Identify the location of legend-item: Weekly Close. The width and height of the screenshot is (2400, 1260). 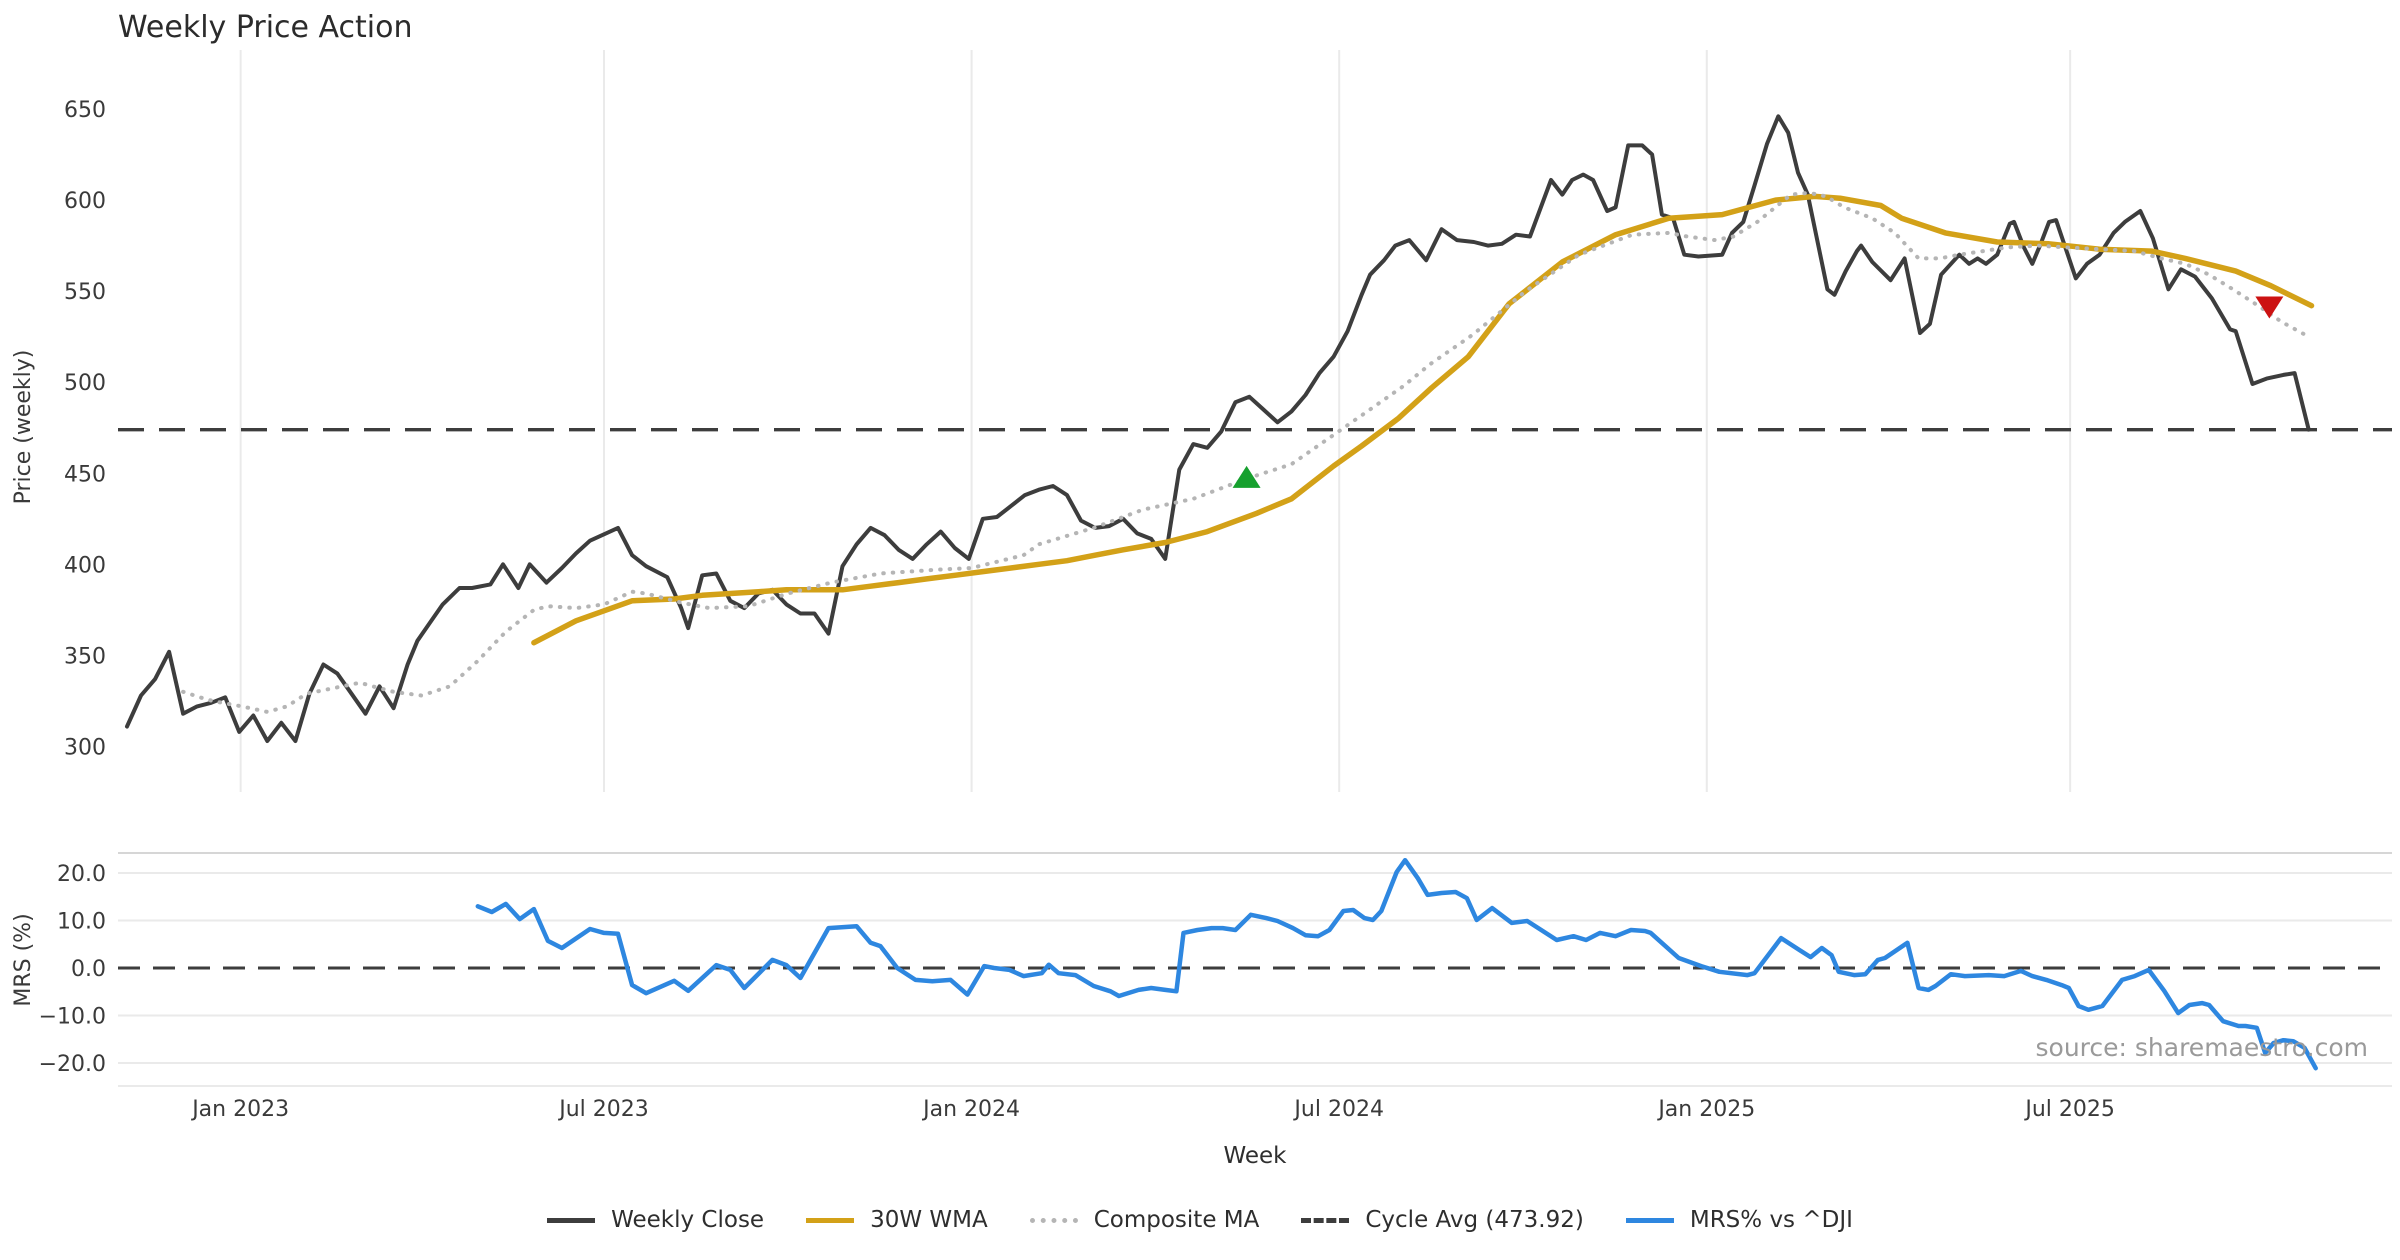
(655, 1220).